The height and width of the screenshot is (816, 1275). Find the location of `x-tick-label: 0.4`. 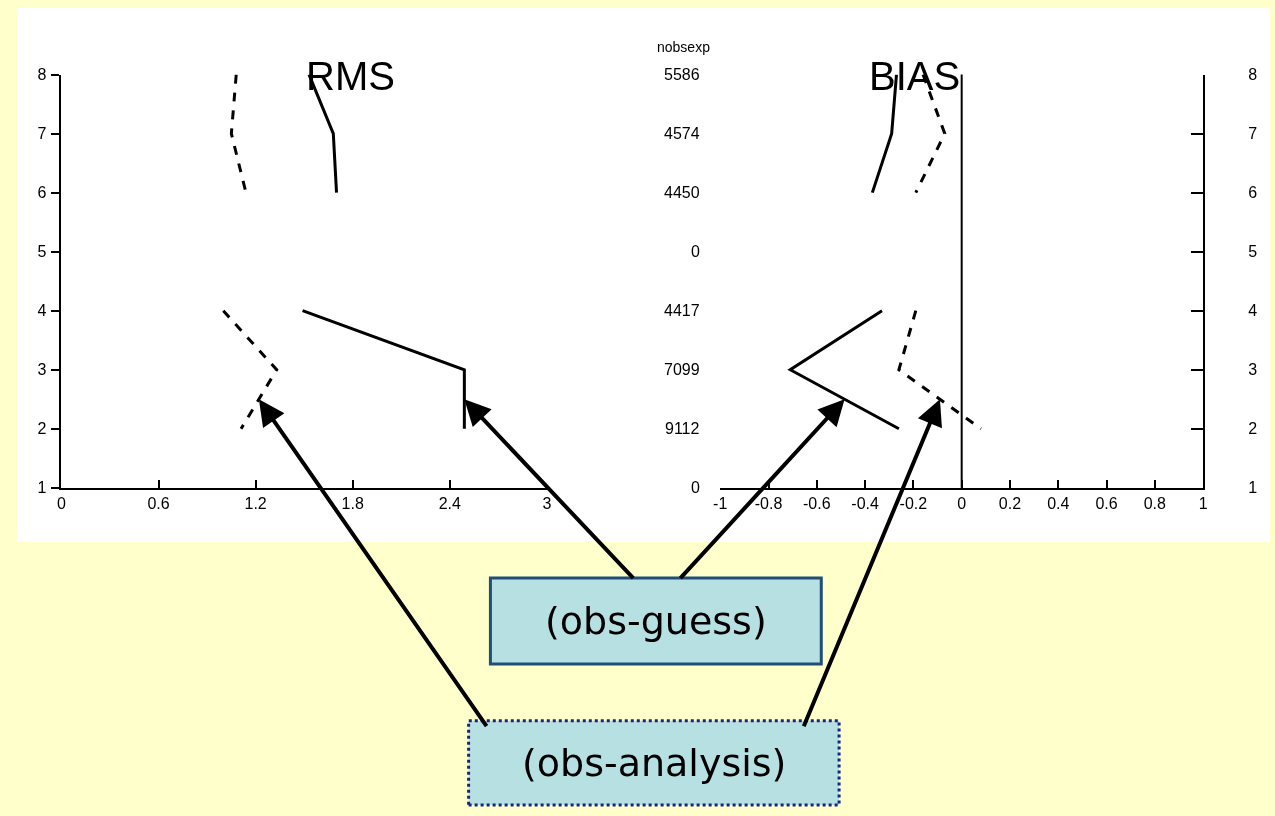

x-tick-label: 0.4 is located at coordinates (1058, 503).